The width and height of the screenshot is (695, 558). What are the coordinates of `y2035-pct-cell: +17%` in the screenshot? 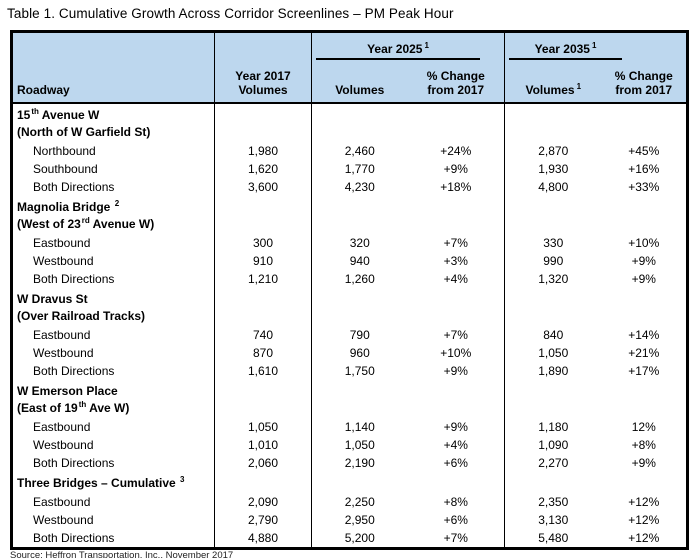 It's located at (644, 370).